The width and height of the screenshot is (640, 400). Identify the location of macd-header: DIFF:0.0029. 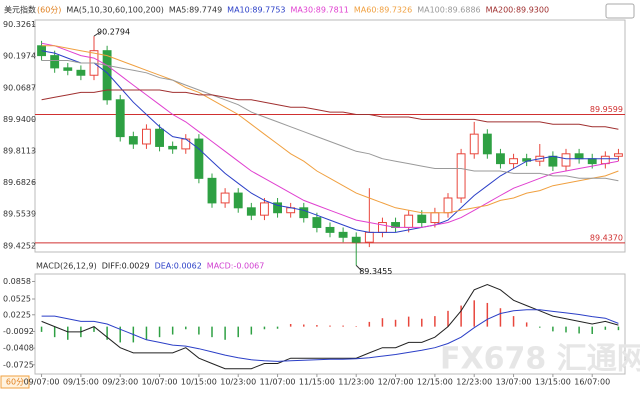
(126, 266).